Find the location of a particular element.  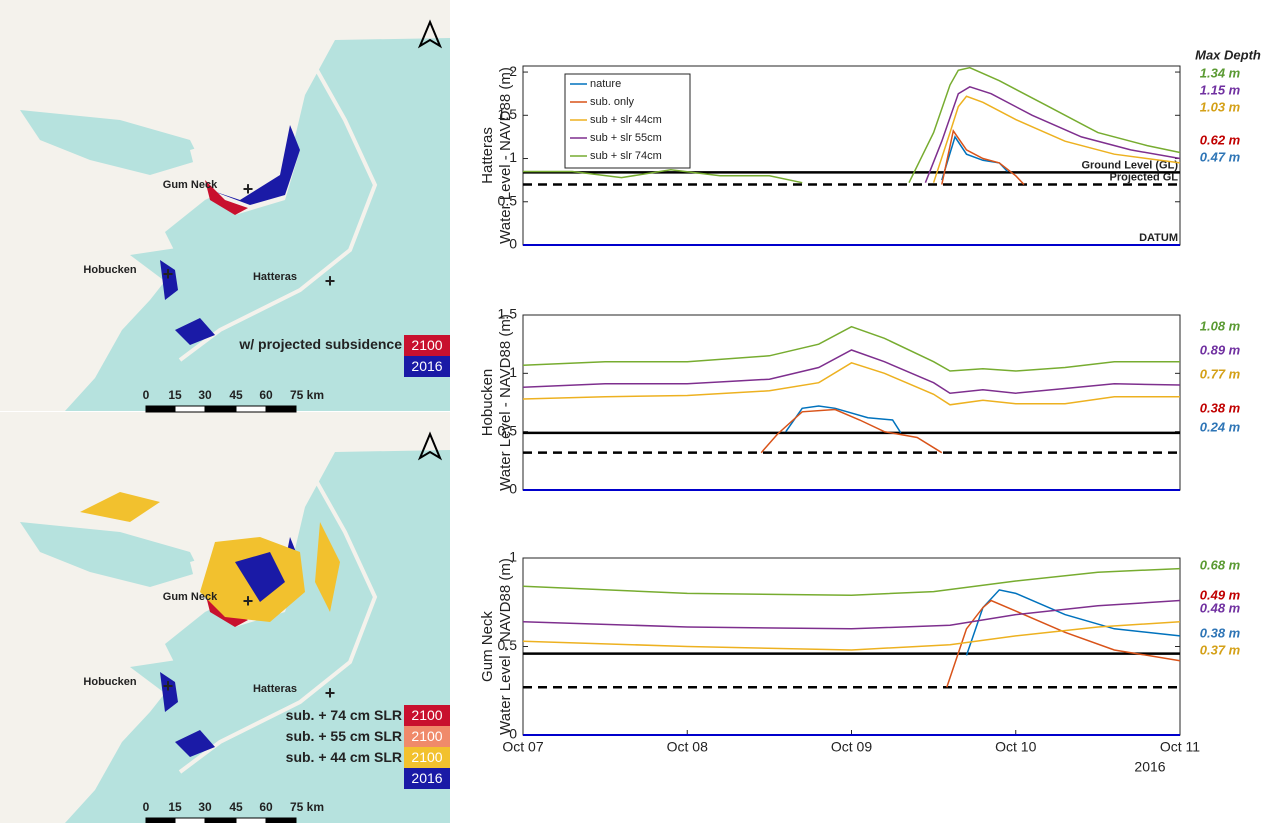

x-year-label: 2016 is located at coordinates (1149, 767).